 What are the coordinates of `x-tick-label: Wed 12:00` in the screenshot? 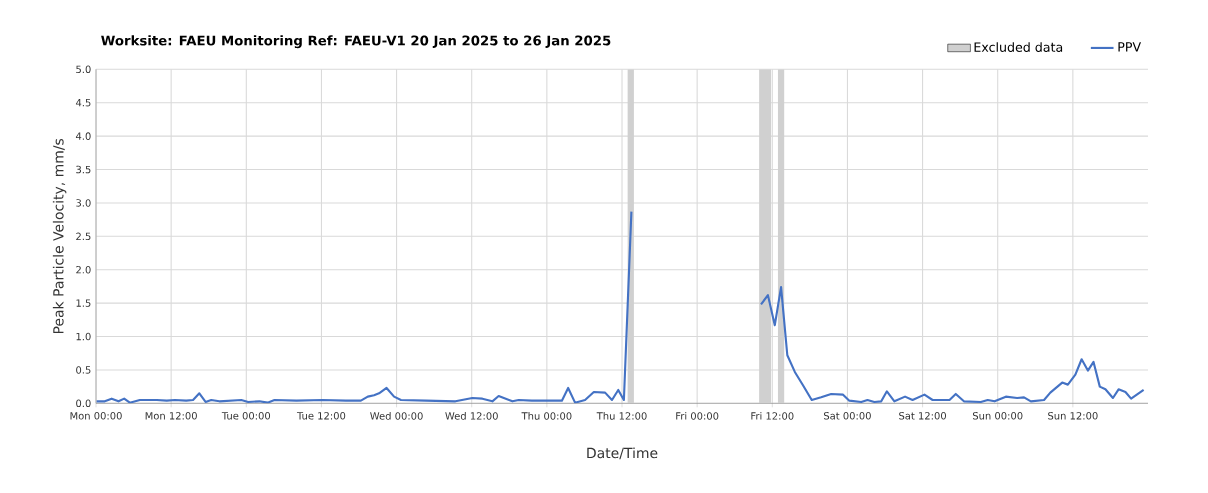 It's located at (471, 415).